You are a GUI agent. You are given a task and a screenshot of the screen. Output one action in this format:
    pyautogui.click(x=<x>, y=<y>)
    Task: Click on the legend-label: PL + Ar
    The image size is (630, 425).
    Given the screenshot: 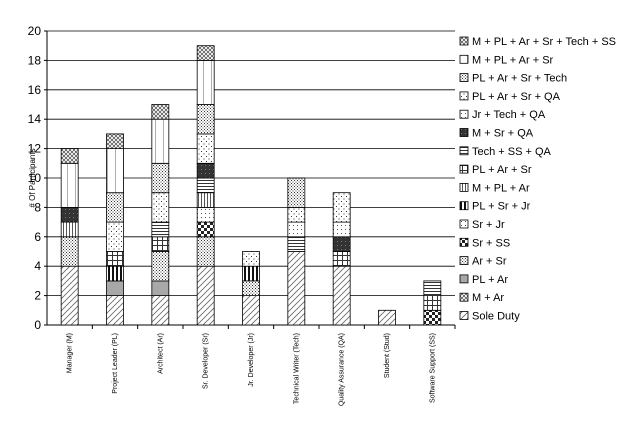 What is the action you would take?
    pyautogui.click(x=490, y=280)
    